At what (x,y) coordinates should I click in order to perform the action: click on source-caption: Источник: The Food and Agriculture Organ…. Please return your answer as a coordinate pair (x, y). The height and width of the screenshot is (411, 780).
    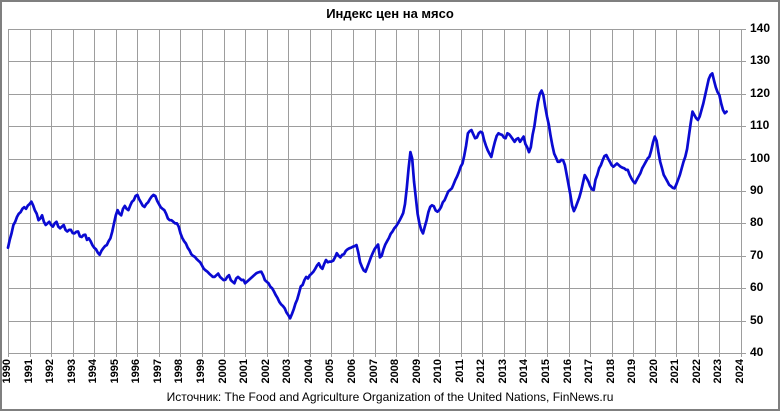
    Looking at the image, I should click on (390, 397).